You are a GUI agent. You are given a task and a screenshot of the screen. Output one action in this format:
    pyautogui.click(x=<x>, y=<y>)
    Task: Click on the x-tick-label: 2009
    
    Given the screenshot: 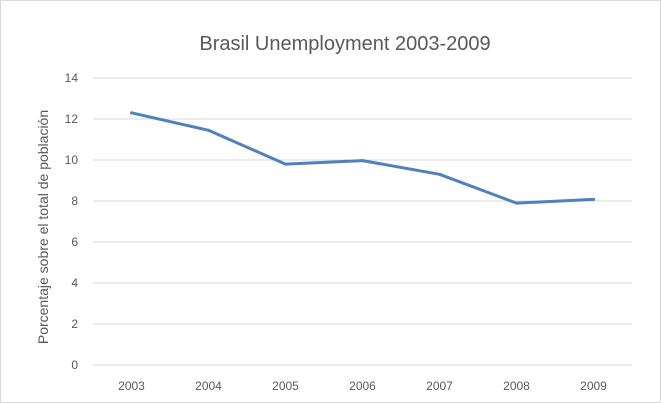 What is the action you would take?
    pyautogui.click(x=593, y=386)
    